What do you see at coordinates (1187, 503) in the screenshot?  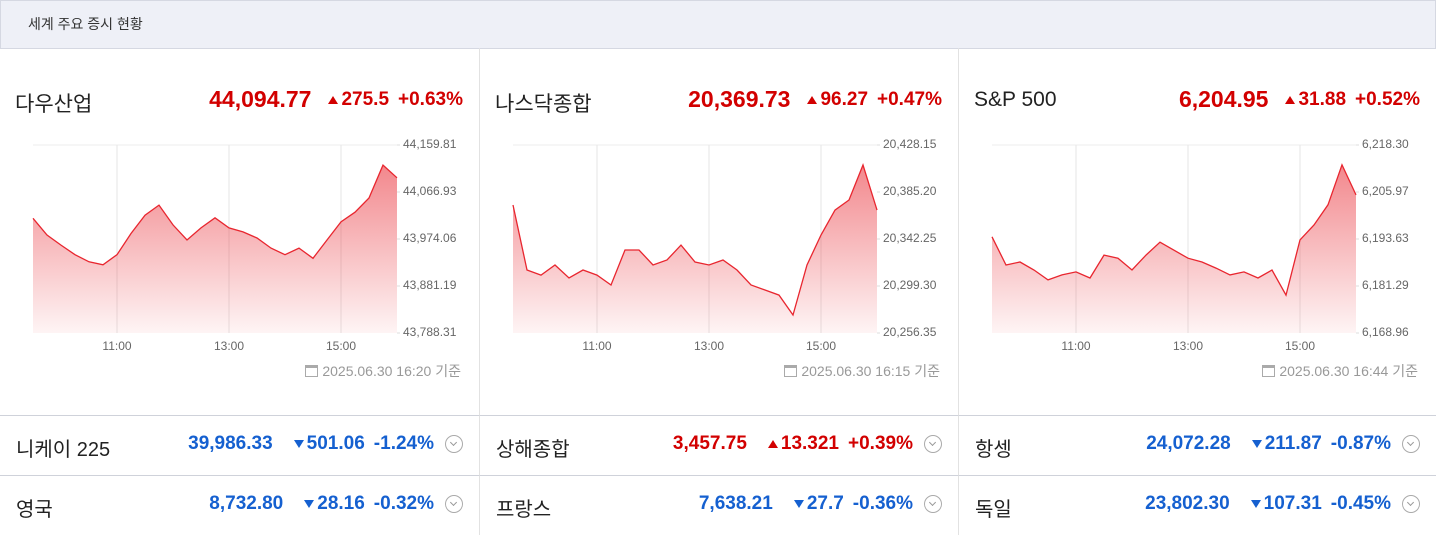 I see `index-price: 23,802.30` at bounding box center [1187, 503].